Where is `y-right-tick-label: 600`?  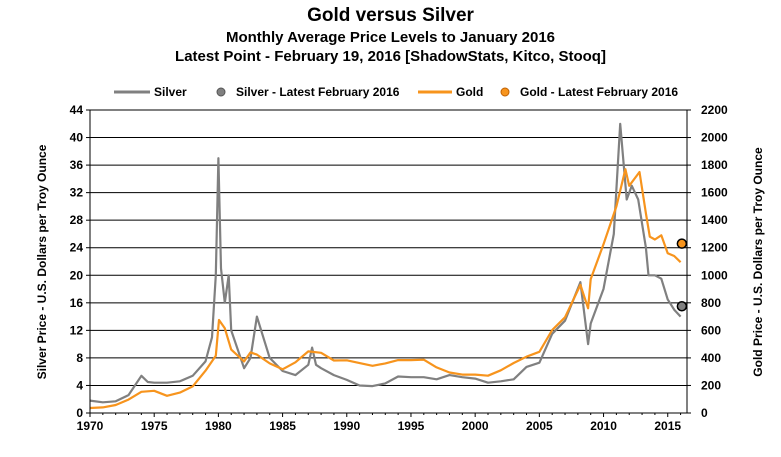 y-right-tick-label: 600 is located at coordinates (711, 330).